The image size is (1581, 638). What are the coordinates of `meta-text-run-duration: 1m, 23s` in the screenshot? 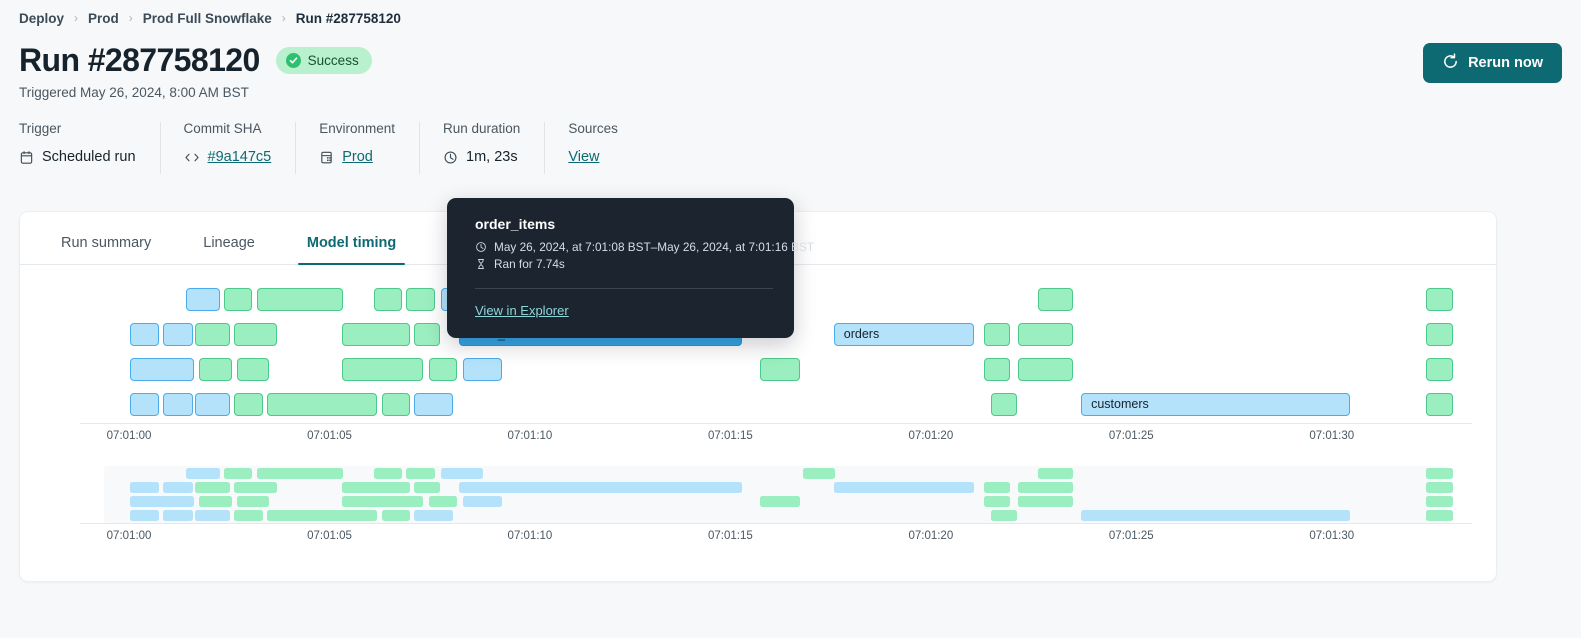 It's located at (492, 157).